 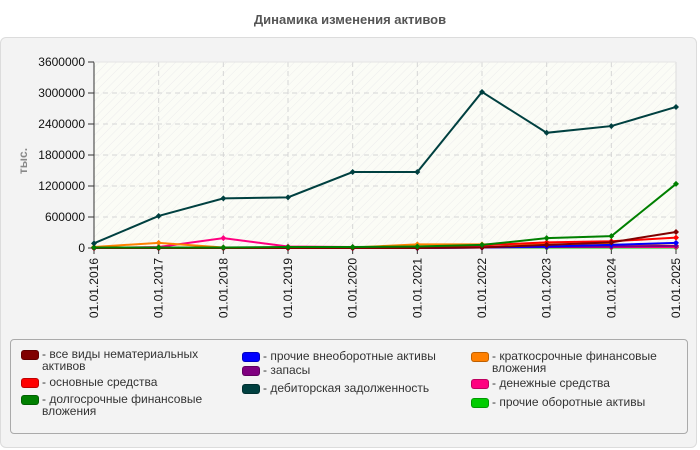 What do you see at coordinates (417, 288) in the screenshot?
I see `x-tick-label: 01.01.2021` at bounding box center [417, 288].